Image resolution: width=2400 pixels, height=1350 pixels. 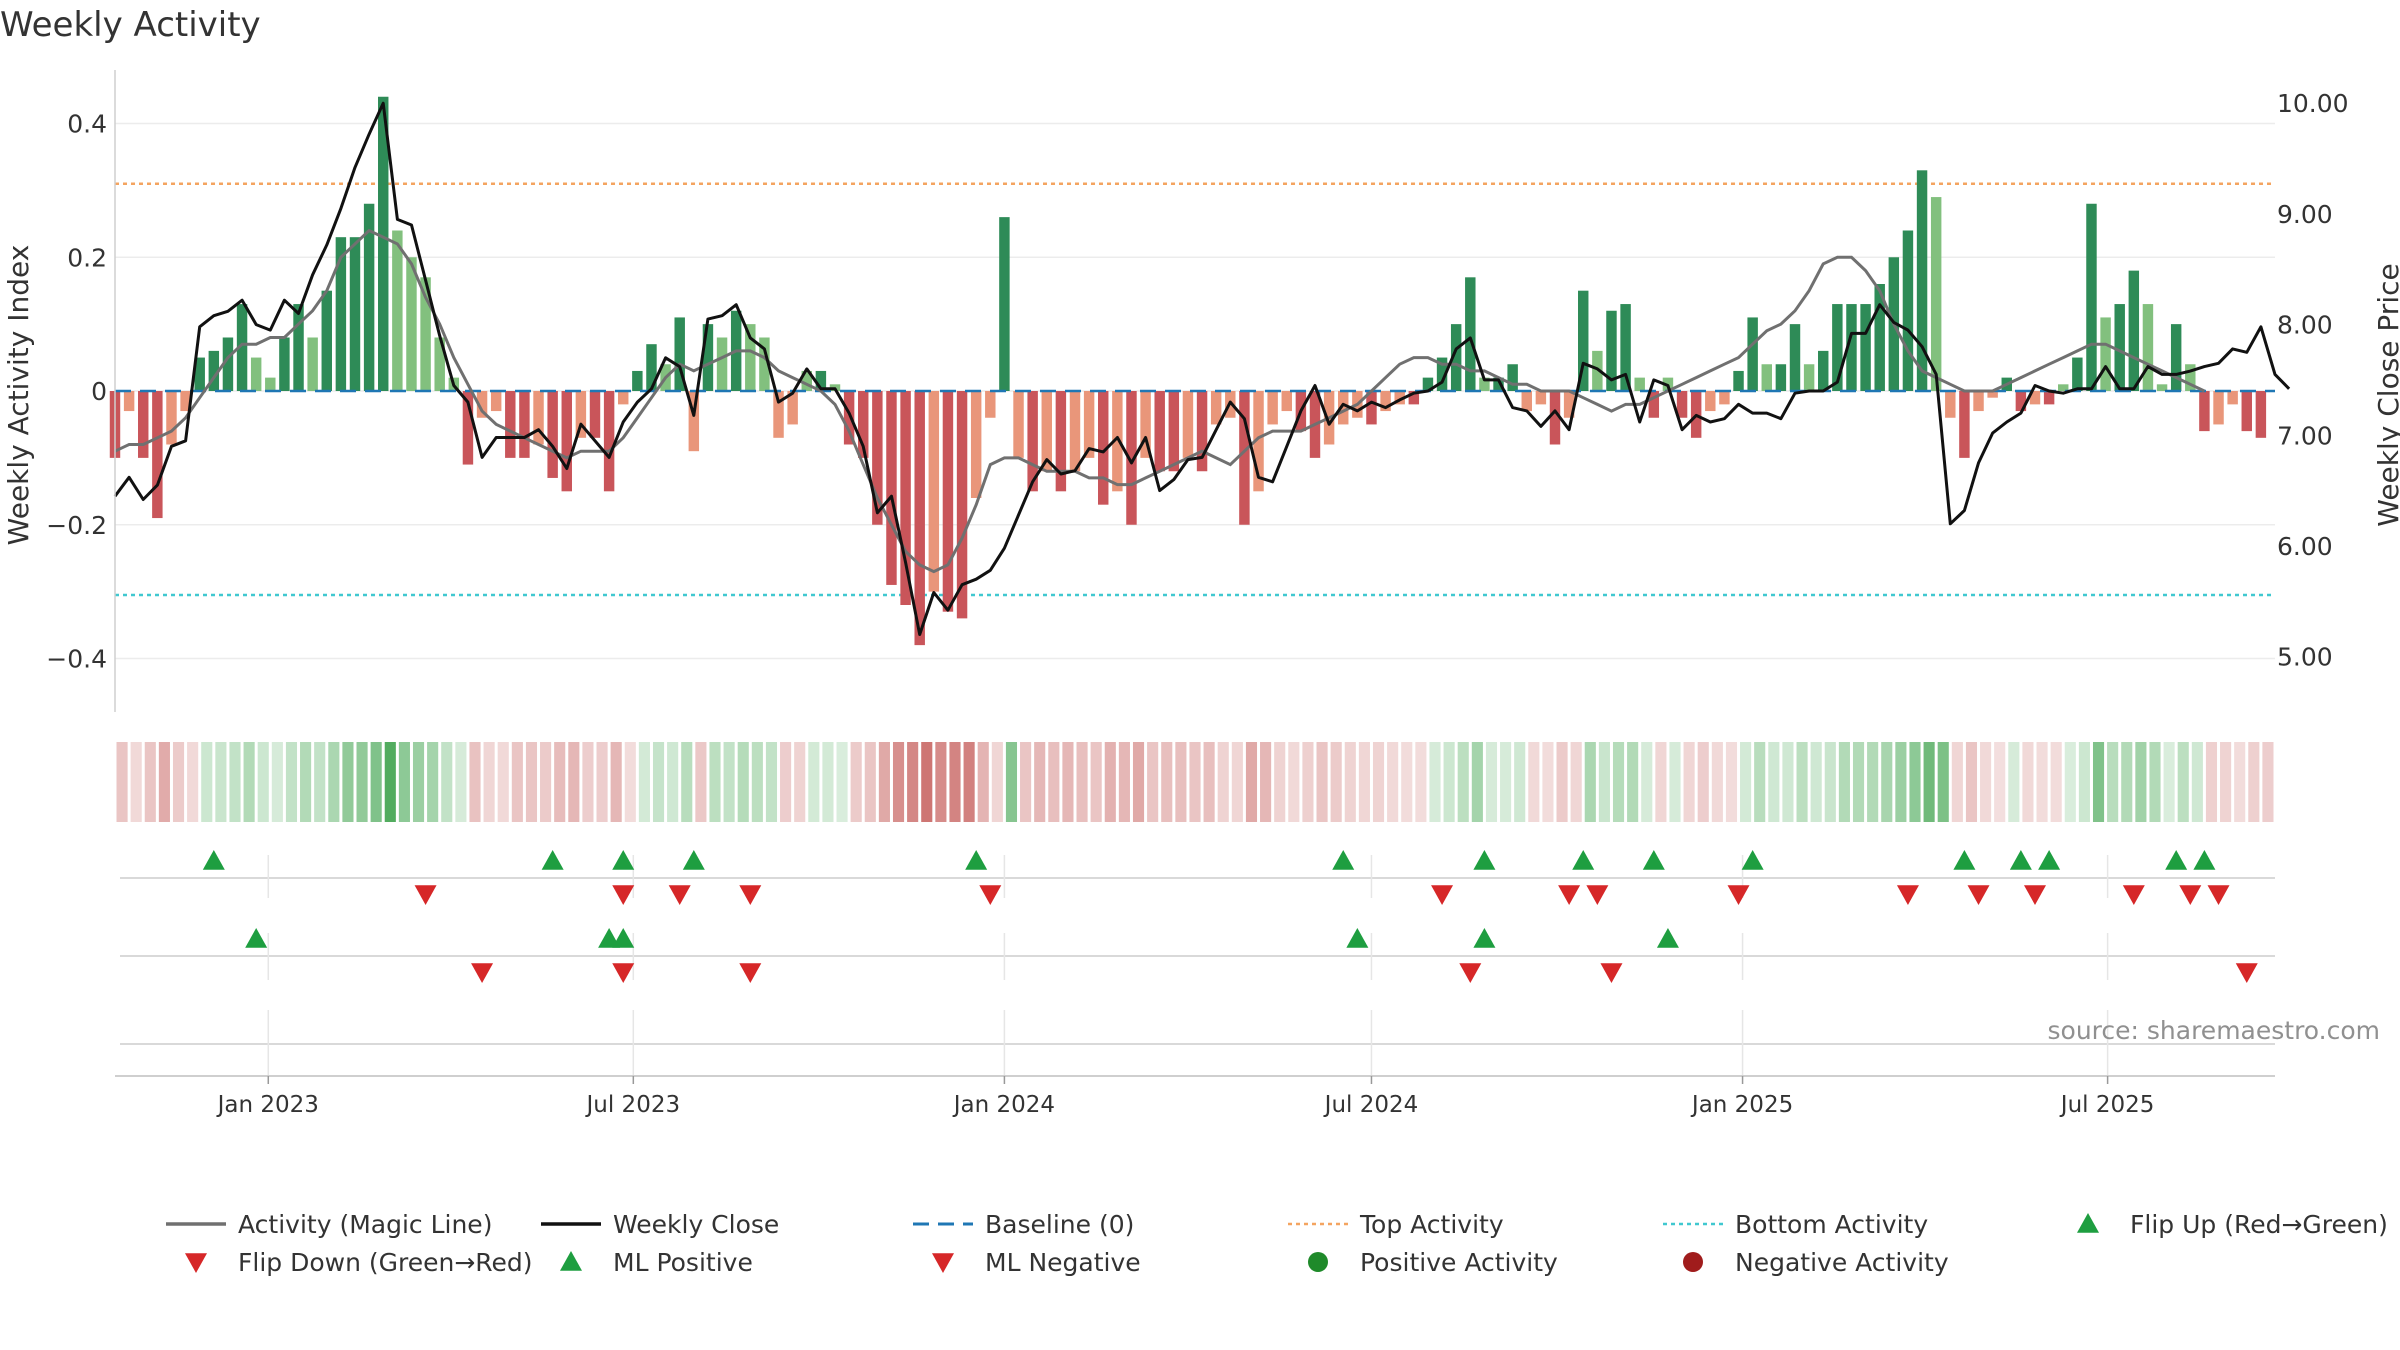 What do you see at coordinates (1059, 1224) in the screenshot?
I see `legend-label: Baseline (0)` at bounding box center [1059, 1224].